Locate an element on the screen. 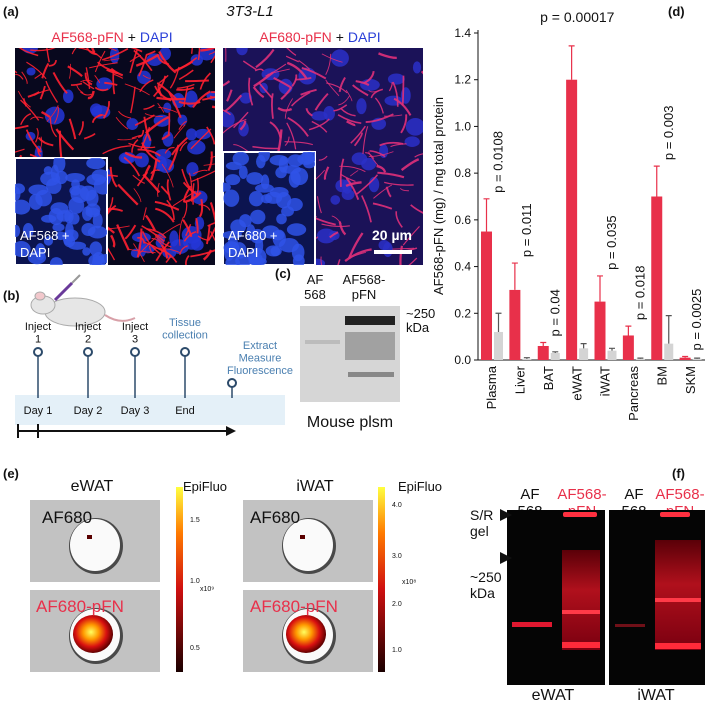 The height and width of the screenshot is (706, 709). inset-content is located at coordinates (269, 208).